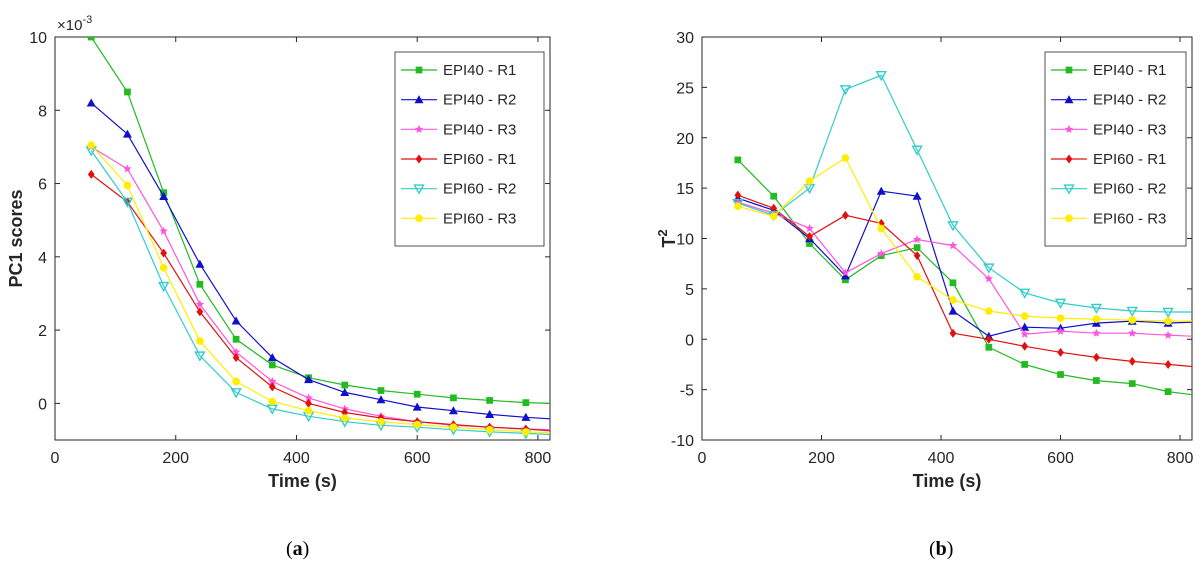 This screenshot has height=574, width=1201. What do you see at coordinates (689, 340) in the screenshot?
I see `y-tick-label: 0` at bounding box center [689, 340].